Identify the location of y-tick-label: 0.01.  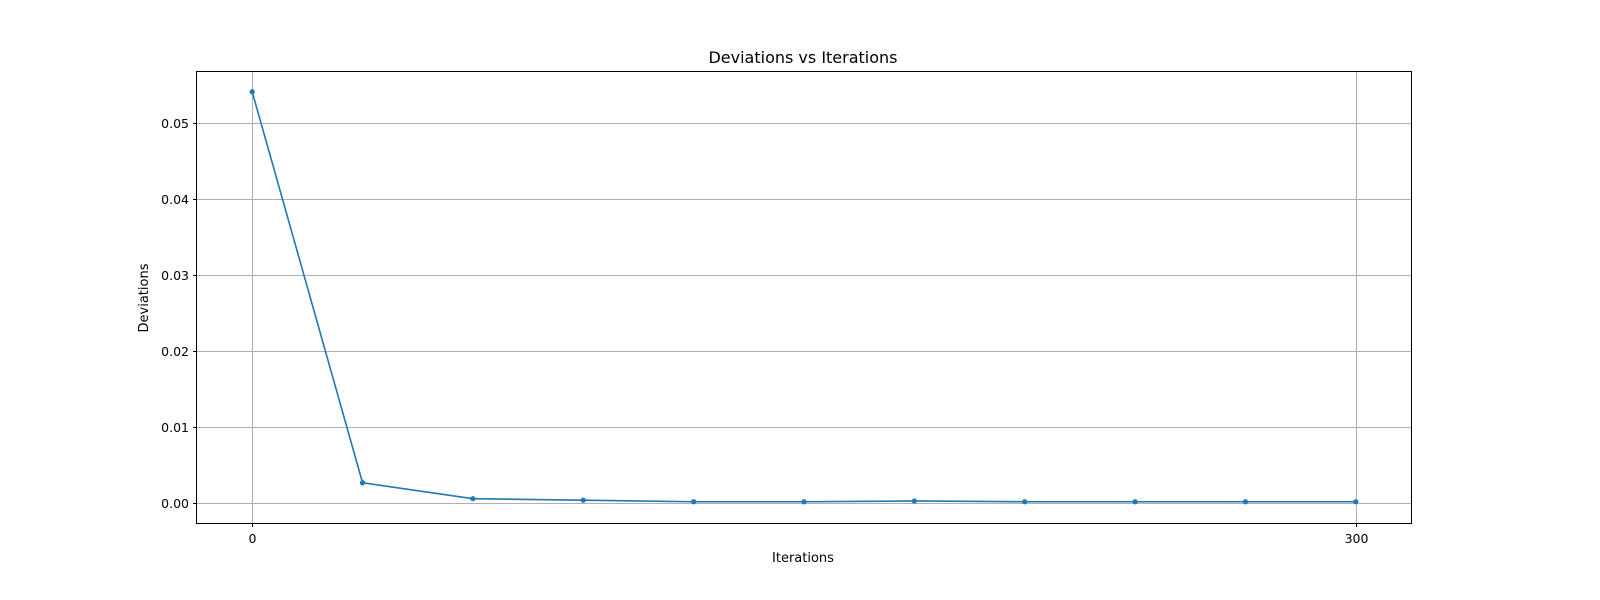
(175, 427).